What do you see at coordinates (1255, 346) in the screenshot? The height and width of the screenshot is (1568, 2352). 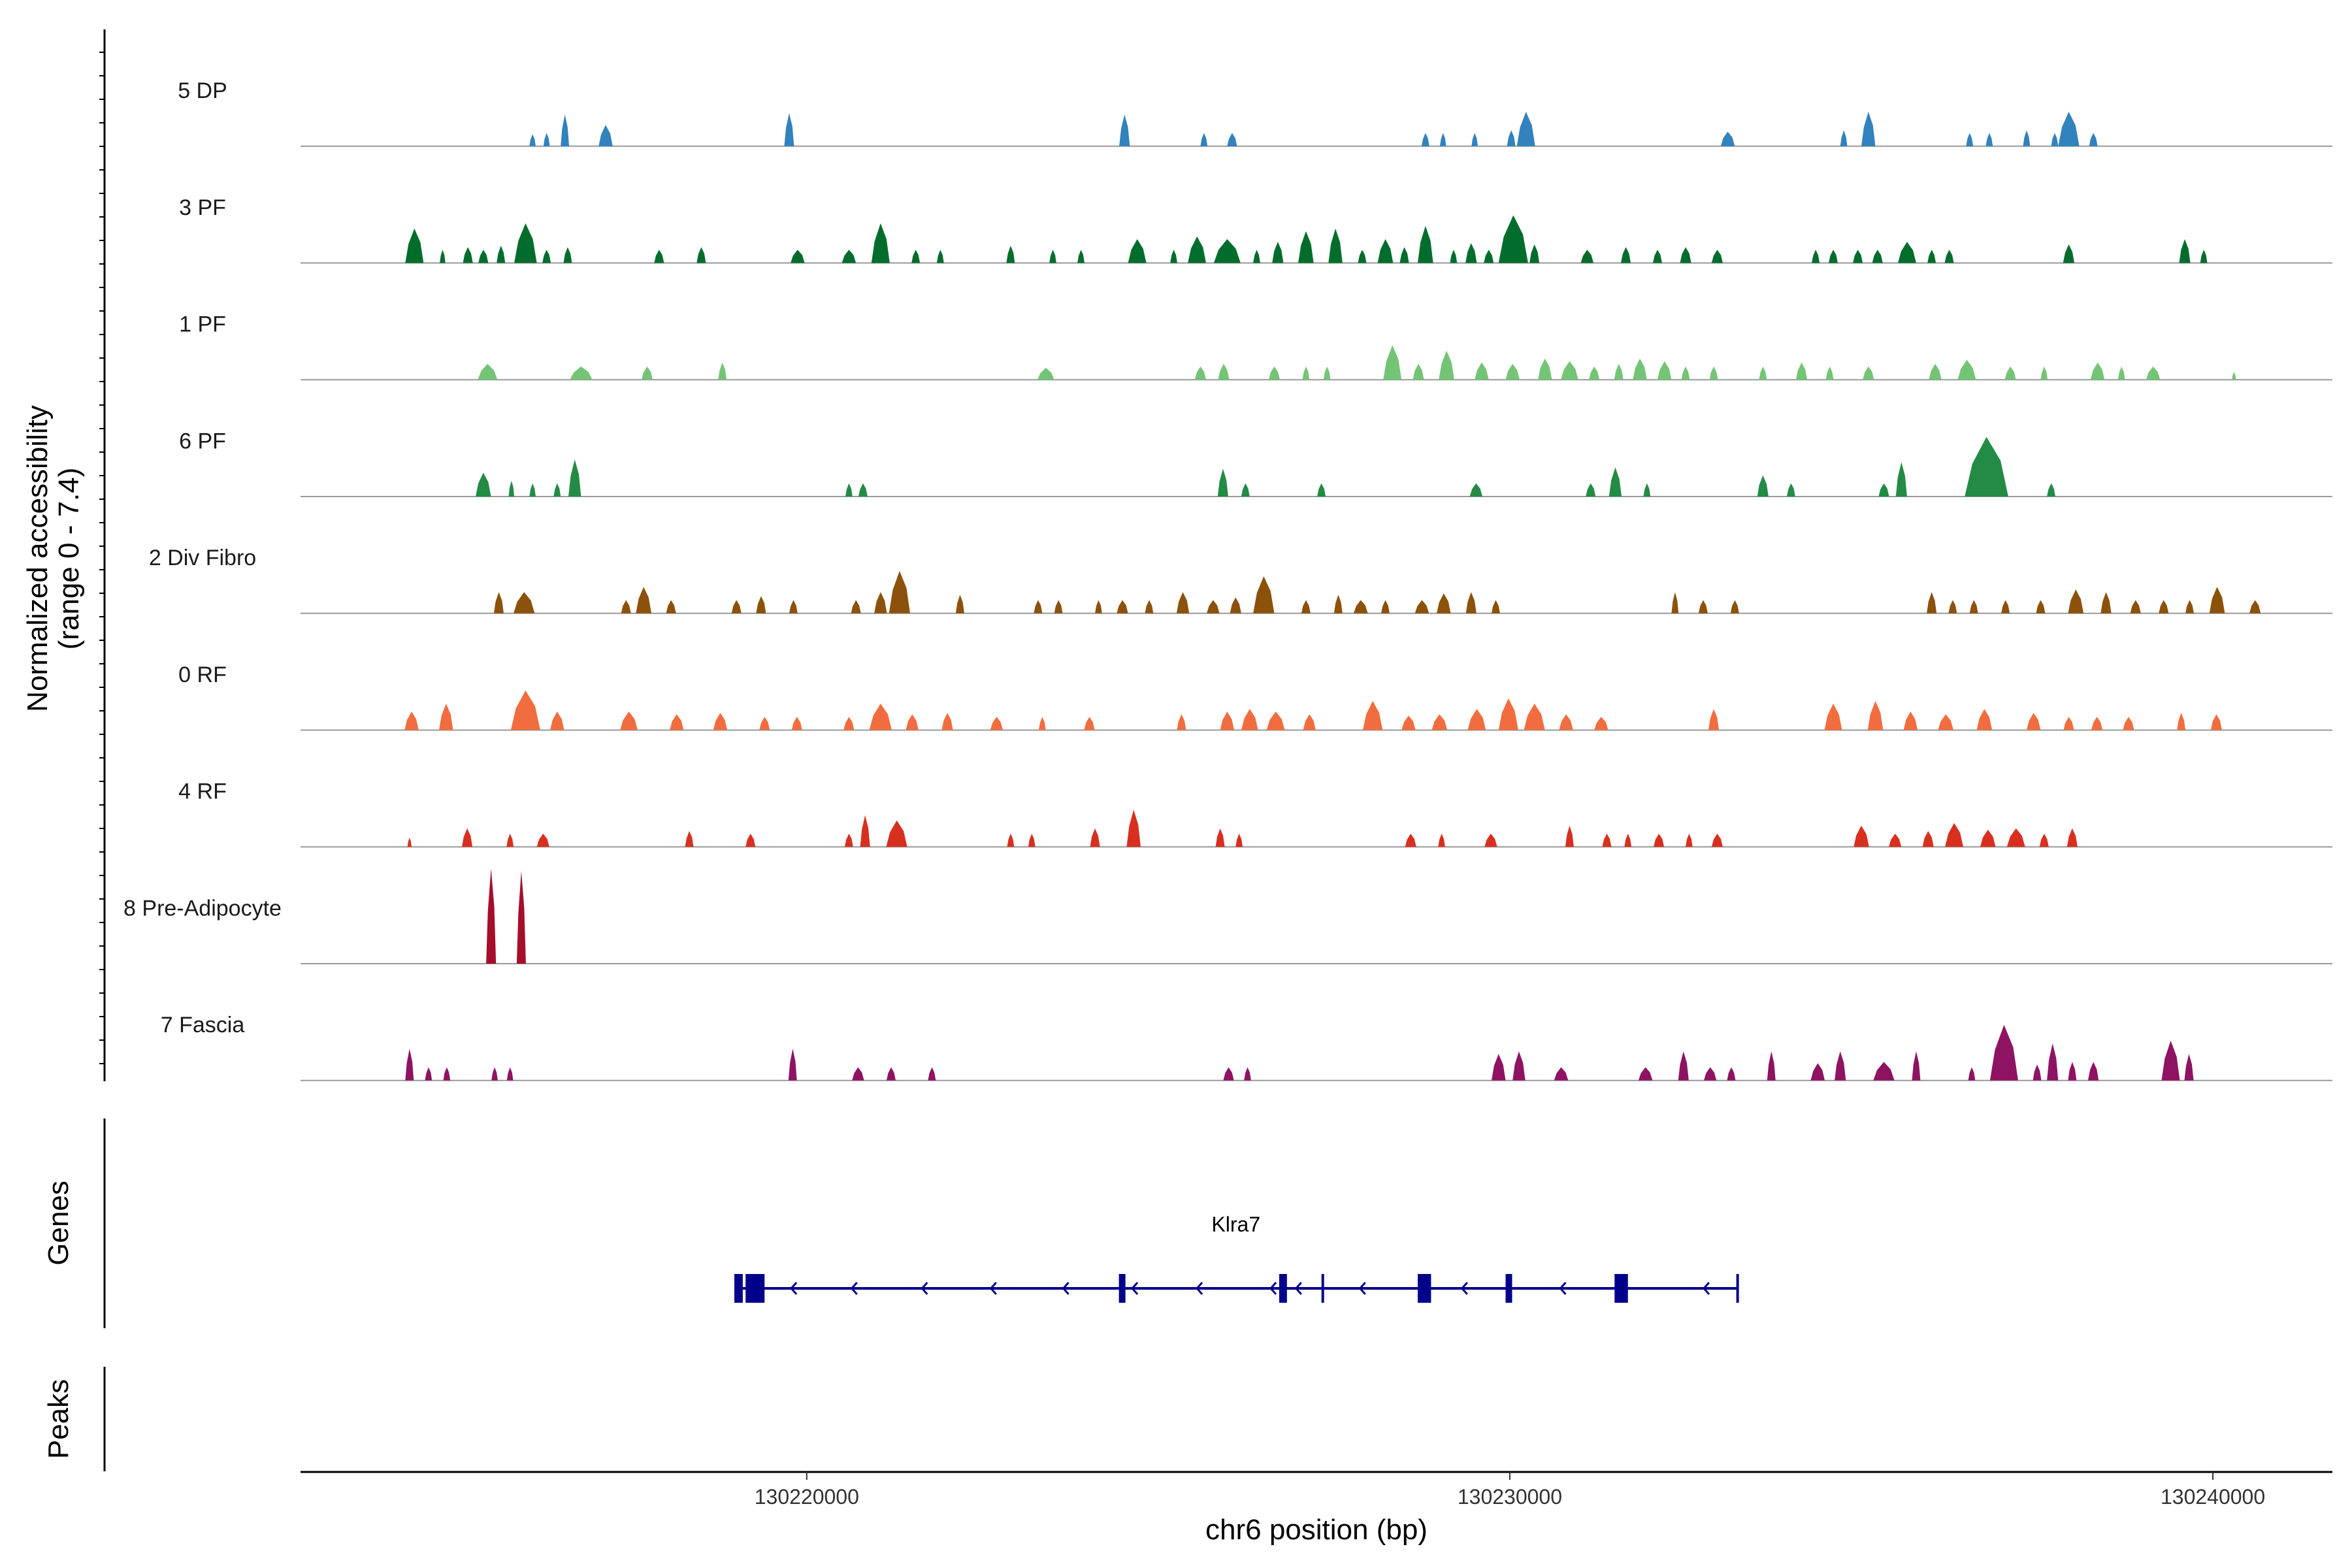 I see `track-1-pf: 1 PF` at bounding box center [1255, 346].